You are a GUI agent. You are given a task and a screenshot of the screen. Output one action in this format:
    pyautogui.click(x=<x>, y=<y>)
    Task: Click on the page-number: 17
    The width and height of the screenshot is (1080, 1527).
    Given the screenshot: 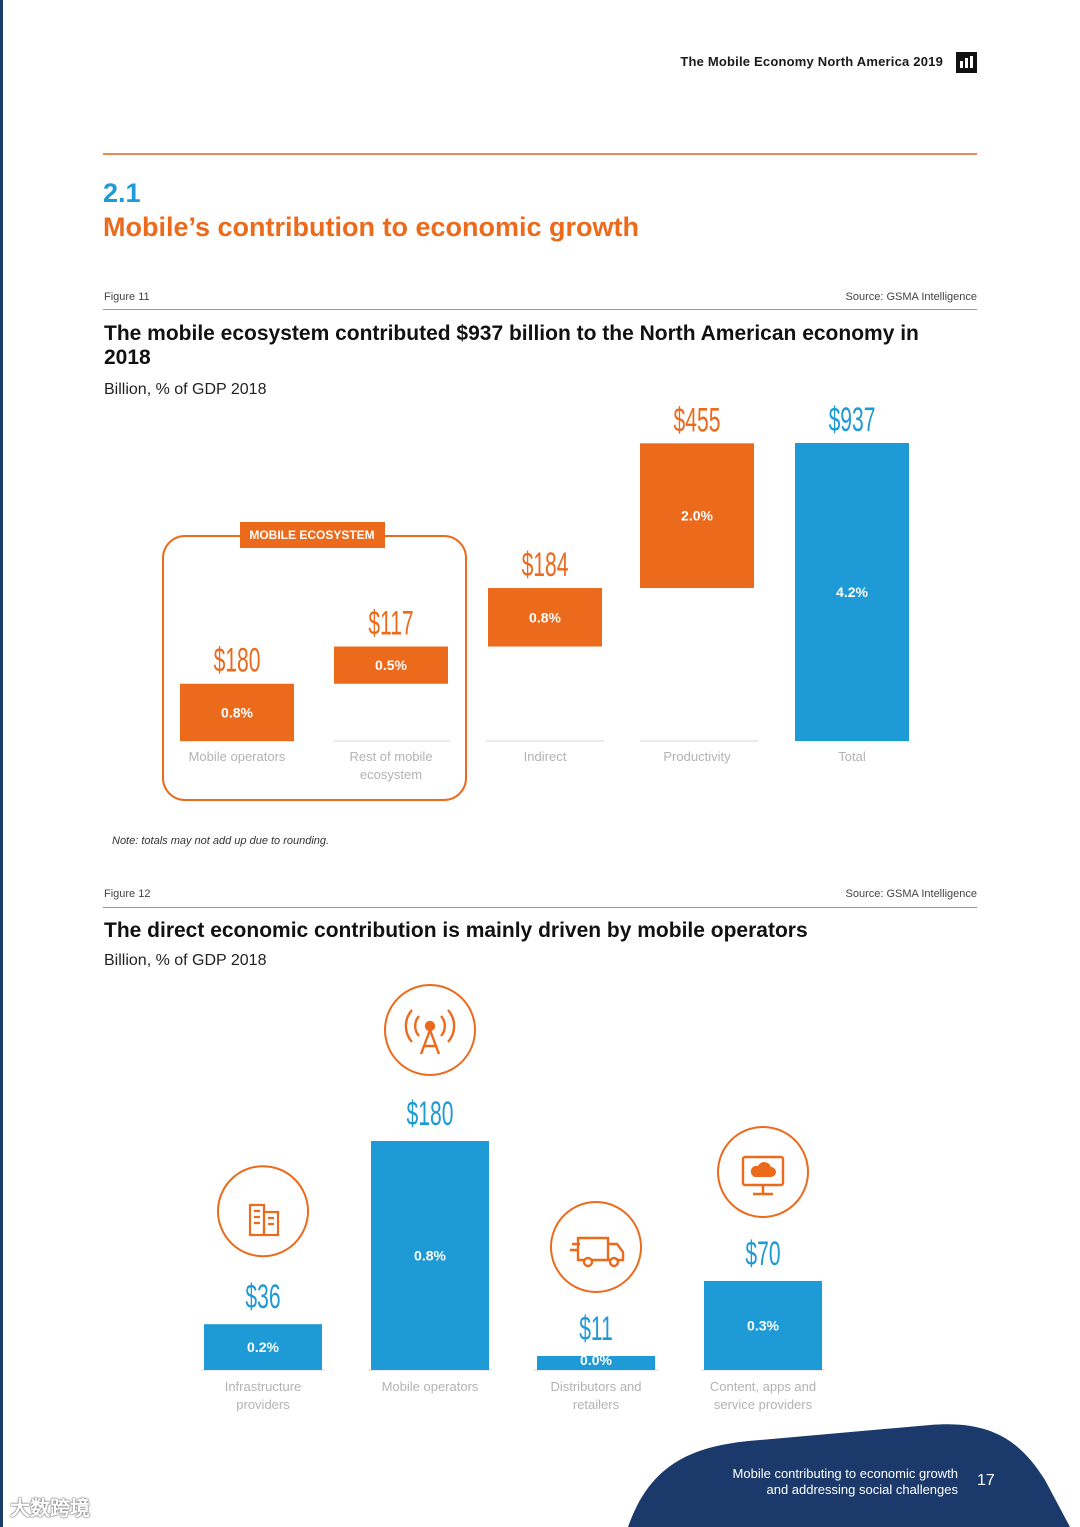 What is the action you would take?
    pyautogui.click(x=986, y=1480)
    